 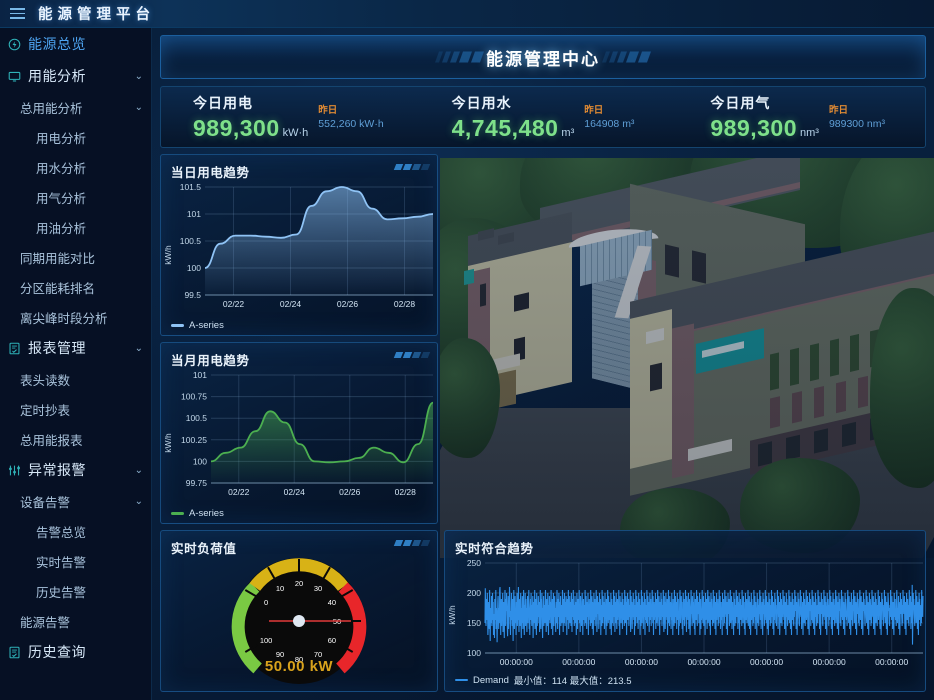 I want to click on sidebar-item-12: 定时抄表, so click(x=75, y=409).